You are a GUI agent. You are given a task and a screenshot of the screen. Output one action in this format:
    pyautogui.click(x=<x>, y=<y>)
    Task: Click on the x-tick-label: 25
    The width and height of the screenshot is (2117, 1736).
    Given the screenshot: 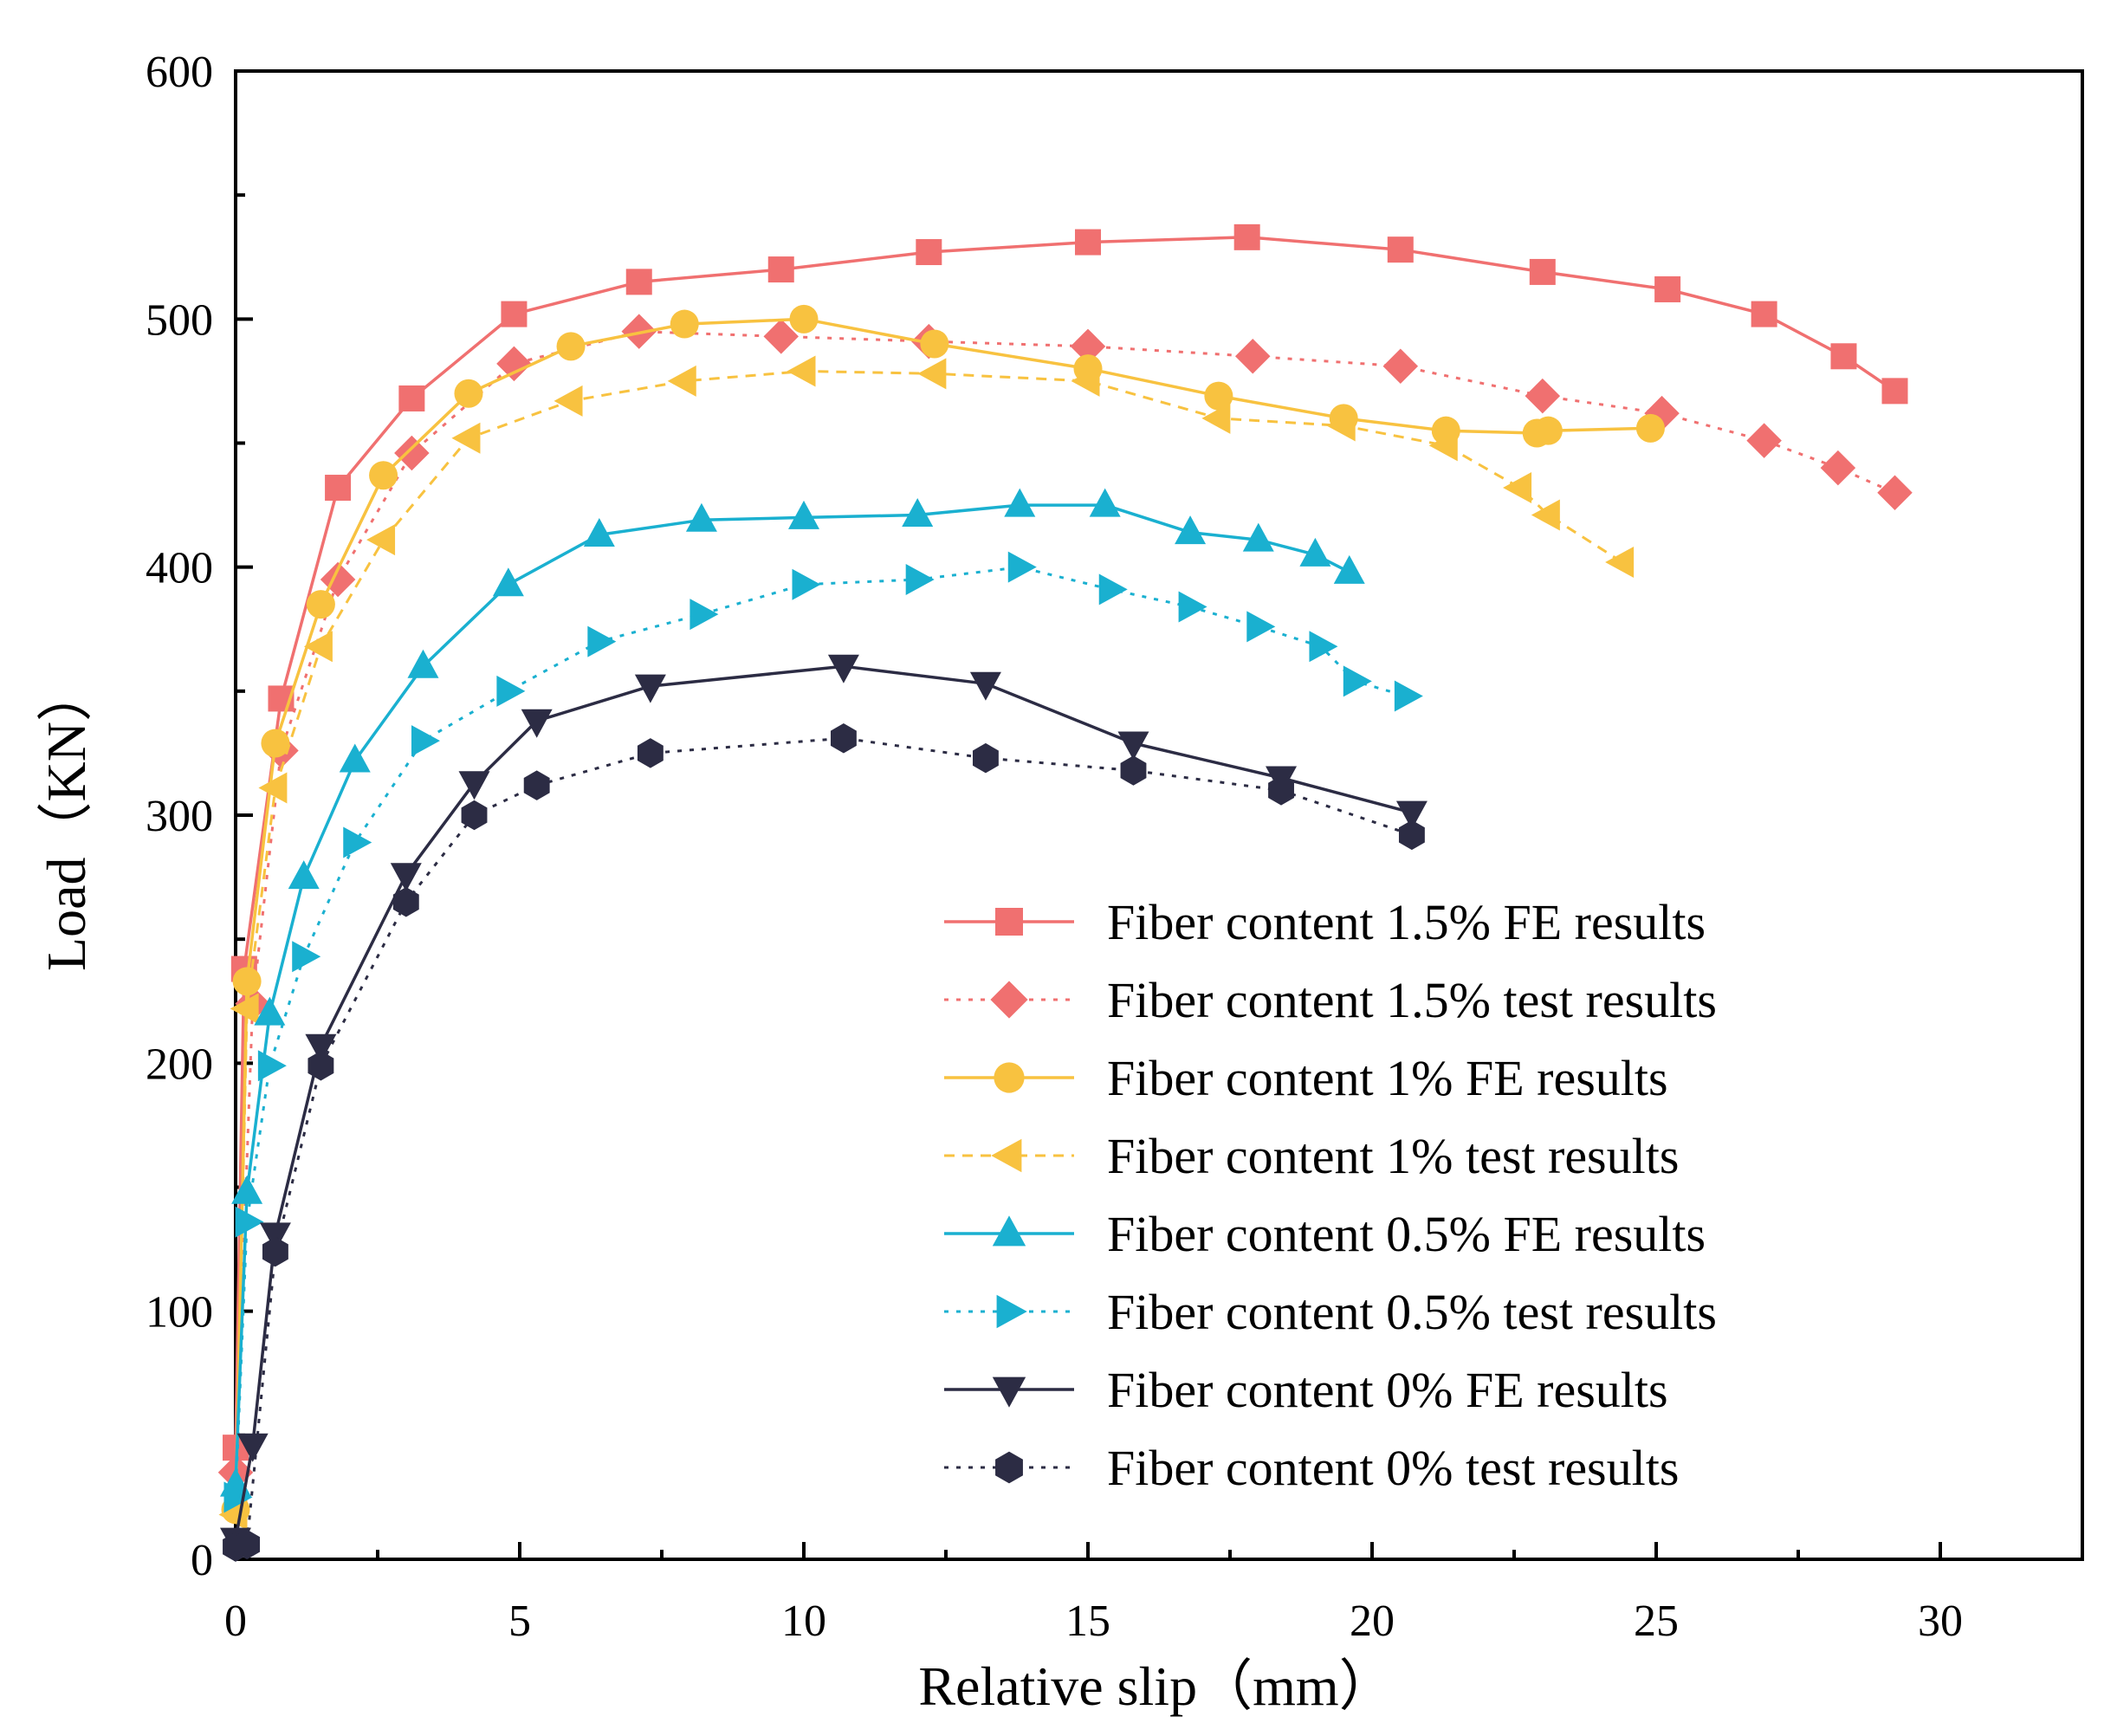 What is the action you would take?
    pyautogui.click(x=1656, y=1621)
    